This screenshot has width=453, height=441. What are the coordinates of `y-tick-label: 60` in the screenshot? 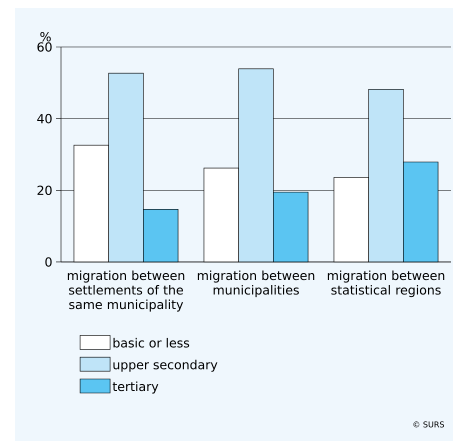 It's located at (44, 47).